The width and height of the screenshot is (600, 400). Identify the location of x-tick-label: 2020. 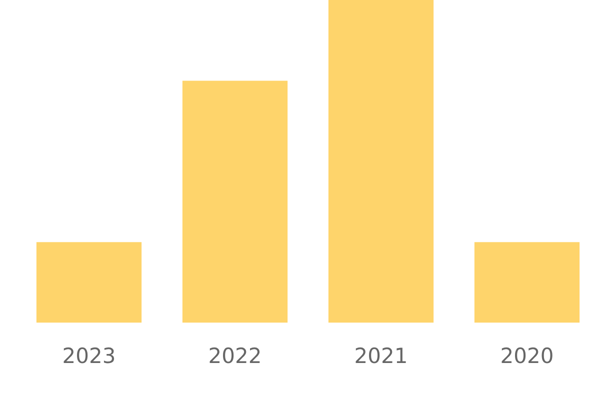
(527, 356).